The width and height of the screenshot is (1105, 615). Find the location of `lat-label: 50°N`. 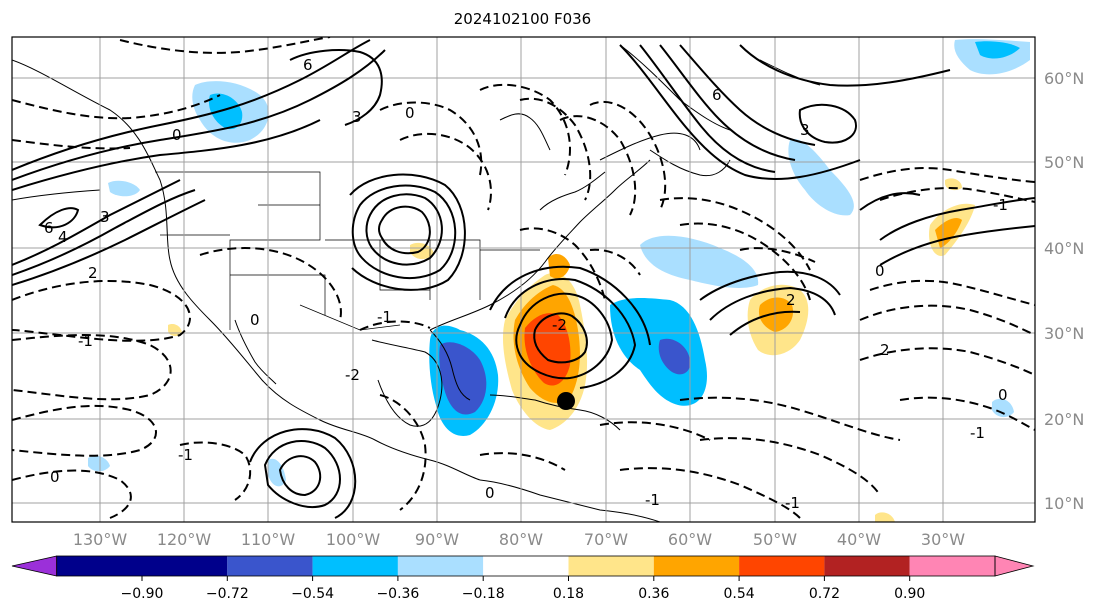

lat-label: 50°N is located at coordinates (1064, 162).